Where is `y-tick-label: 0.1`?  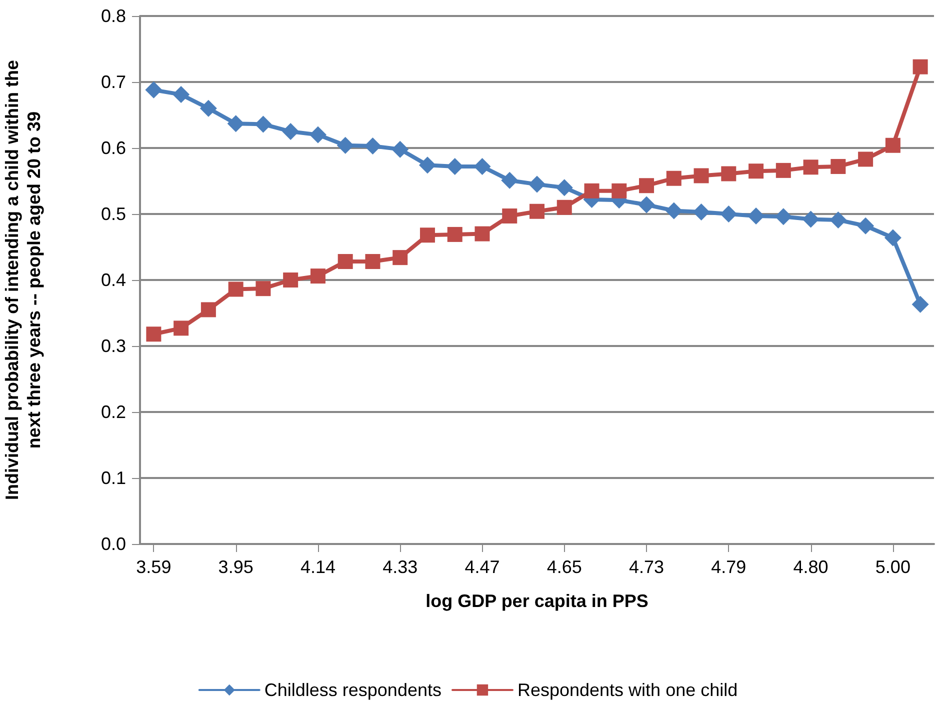 y-tick-label: 0.1 is located at coordinates (113, 478).